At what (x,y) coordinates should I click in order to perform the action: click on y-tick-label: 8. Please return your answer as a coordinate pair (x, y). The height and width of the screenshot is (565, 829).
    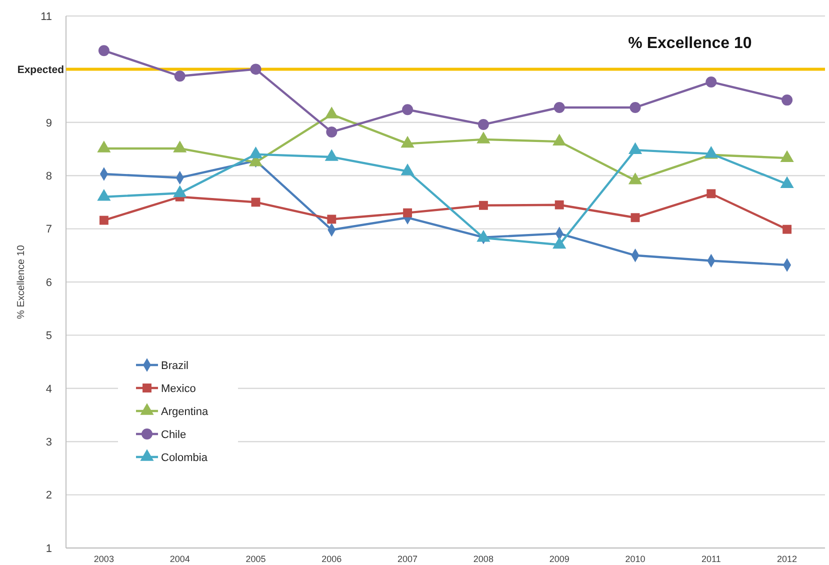
    Looking at the image, I should click on (49, 176).